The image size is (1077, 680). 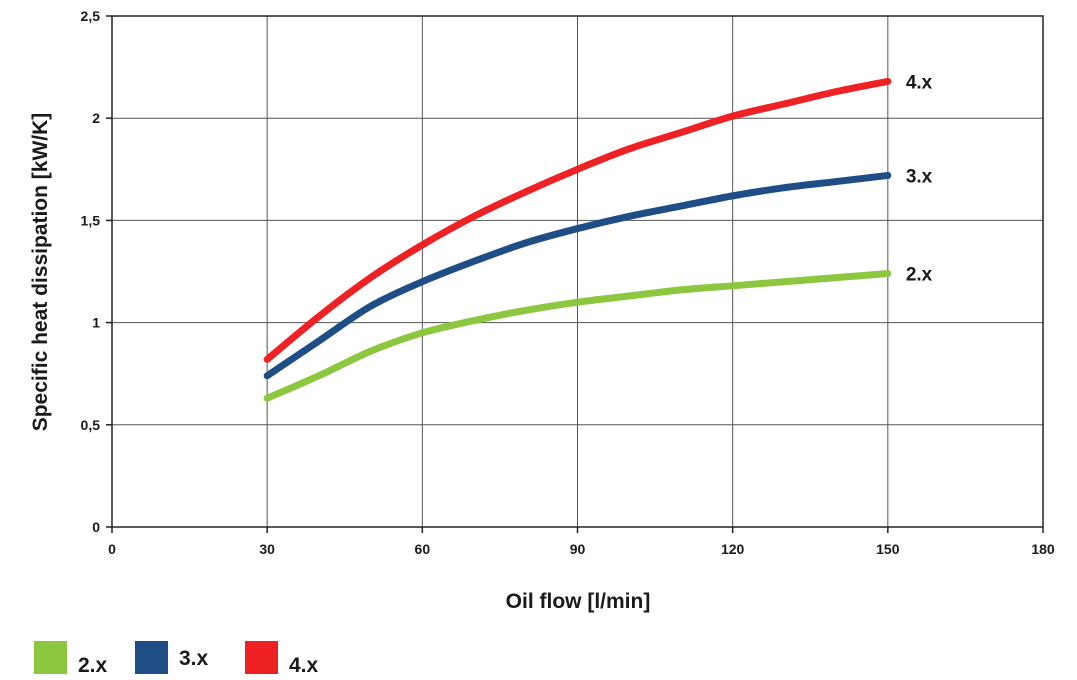 What do you see at coordinates (888, 549) in the screenshot?
I see `x-tick-label: 150` at bounding box center [888, 549].